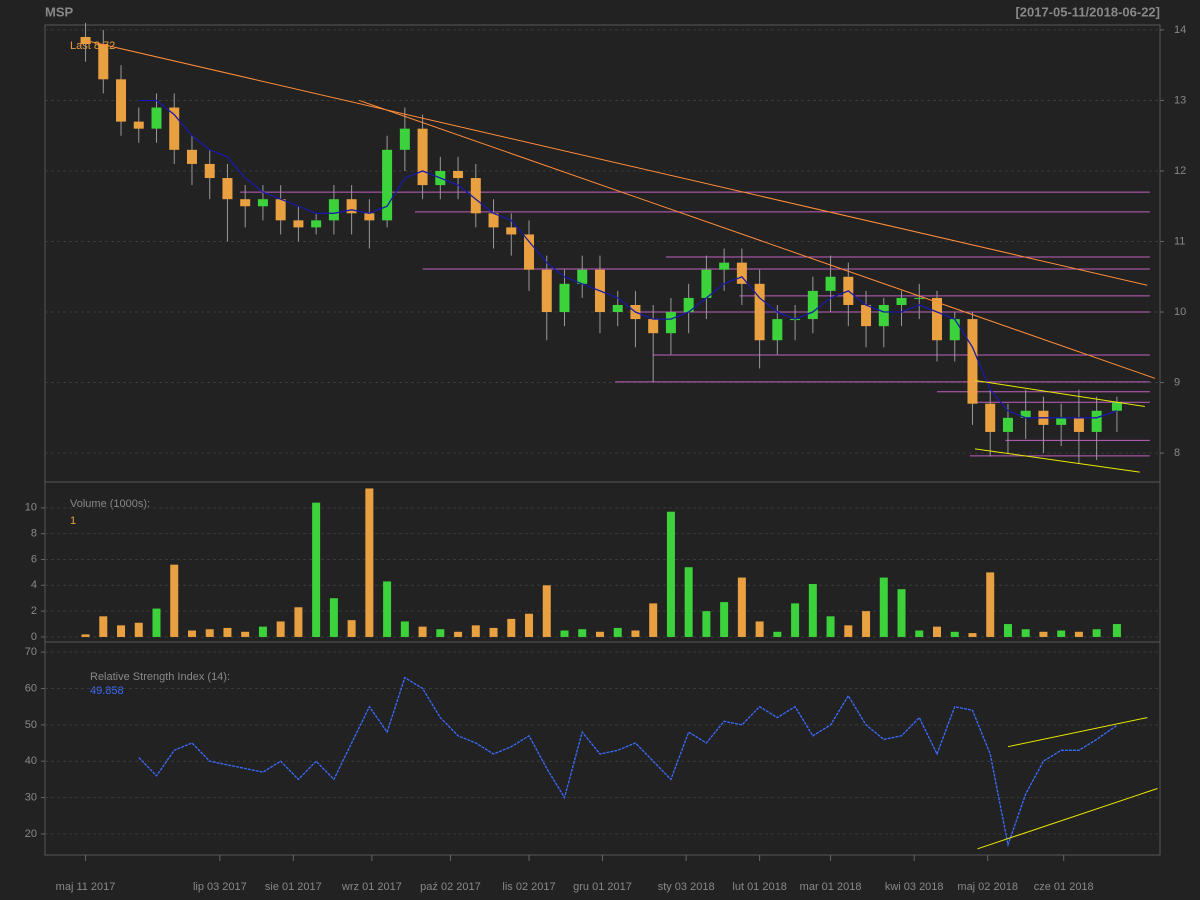 This screenshot has width=1200, height=900. What do you see at coordinates (31, 688) in the screenshot?
I see `y-tick-label: 60` at bounding box center [31, 688].